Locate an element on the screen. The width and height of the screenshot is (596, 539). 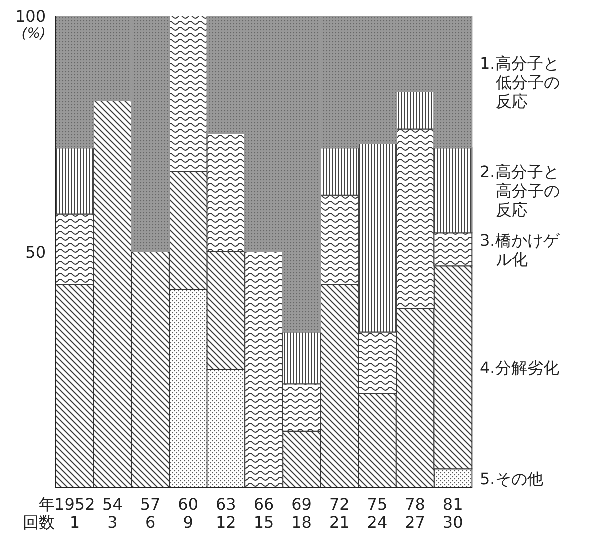
y-axis-title: (%) is located at coordinates (34, 34).